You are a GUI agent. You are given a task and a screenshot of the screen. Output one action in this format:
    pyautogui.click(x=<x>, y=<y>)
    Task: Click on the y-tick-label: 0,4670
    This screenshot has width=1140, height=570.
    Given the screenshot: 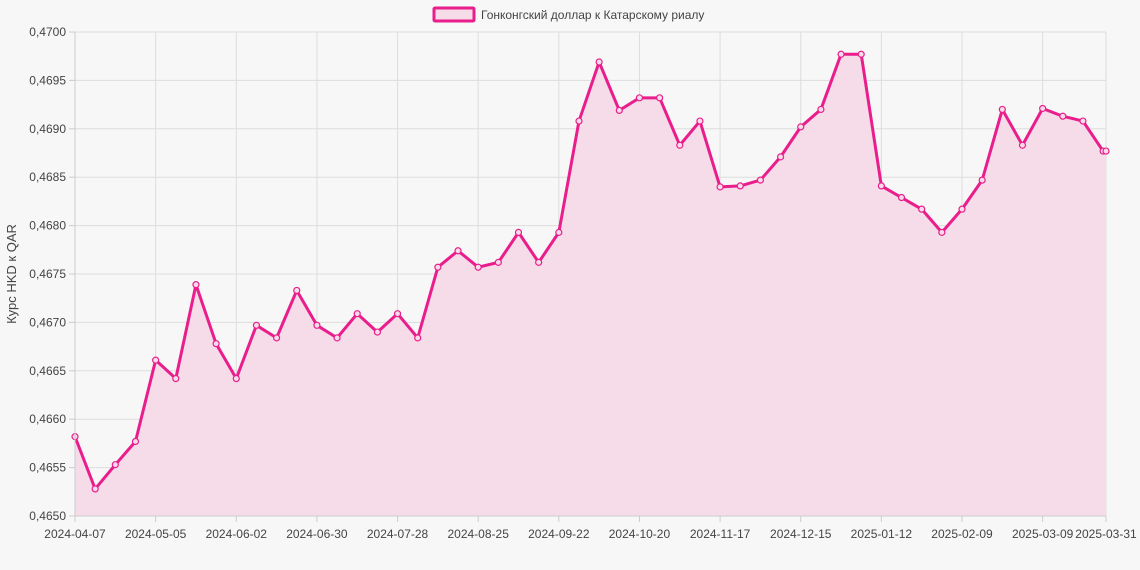 What is the action you would take?
    pyautogui.click(x=47, y=322)
    